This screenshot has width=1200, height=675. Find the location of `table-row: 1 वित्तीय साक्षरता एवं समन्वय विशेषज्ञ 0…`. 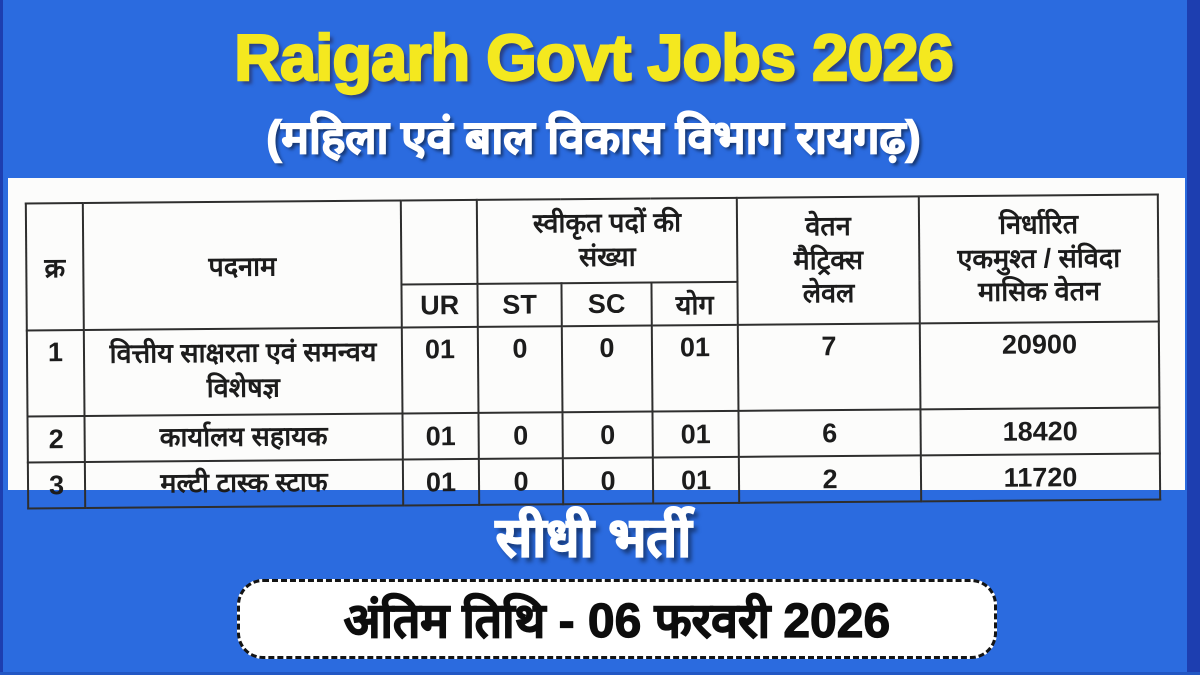

table-row: 1 वित्तीय साक्षरता एवं समन्वय विशेषज्ञ 0… is located at coordinates (593, 369).